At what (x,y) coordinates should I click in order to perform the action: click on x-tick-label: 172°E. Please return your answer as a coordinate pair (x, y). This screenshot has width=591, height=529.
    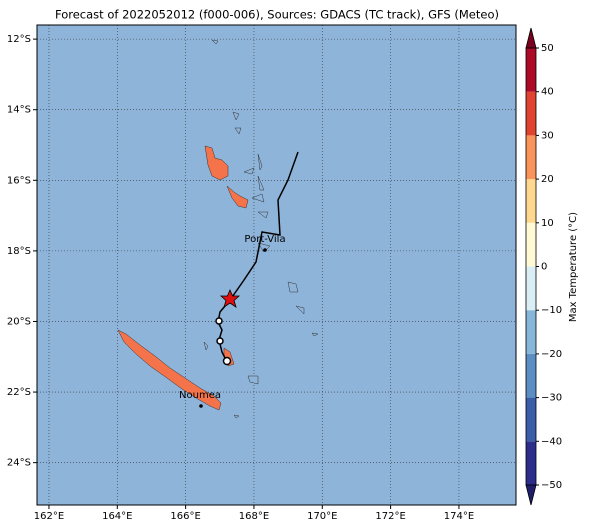
    Looking at the image, I should click on (390, 516).